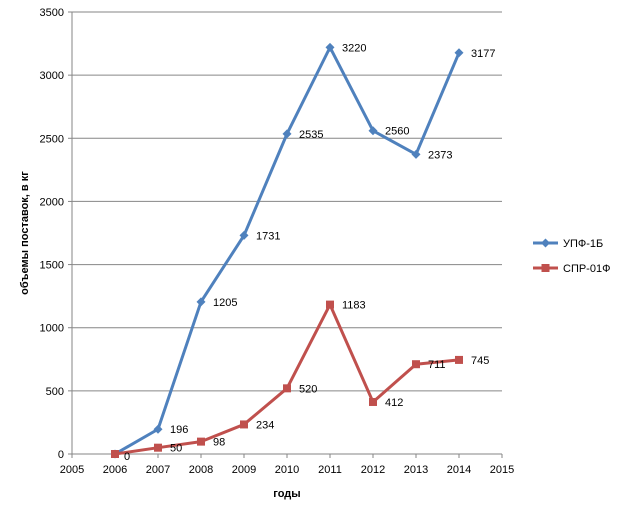 Image resolution: width=627 pixels, height=505 pixels. Describe the element at coordinates (354, 48) in the screenshot. I see `data-label: 3220` at that location.